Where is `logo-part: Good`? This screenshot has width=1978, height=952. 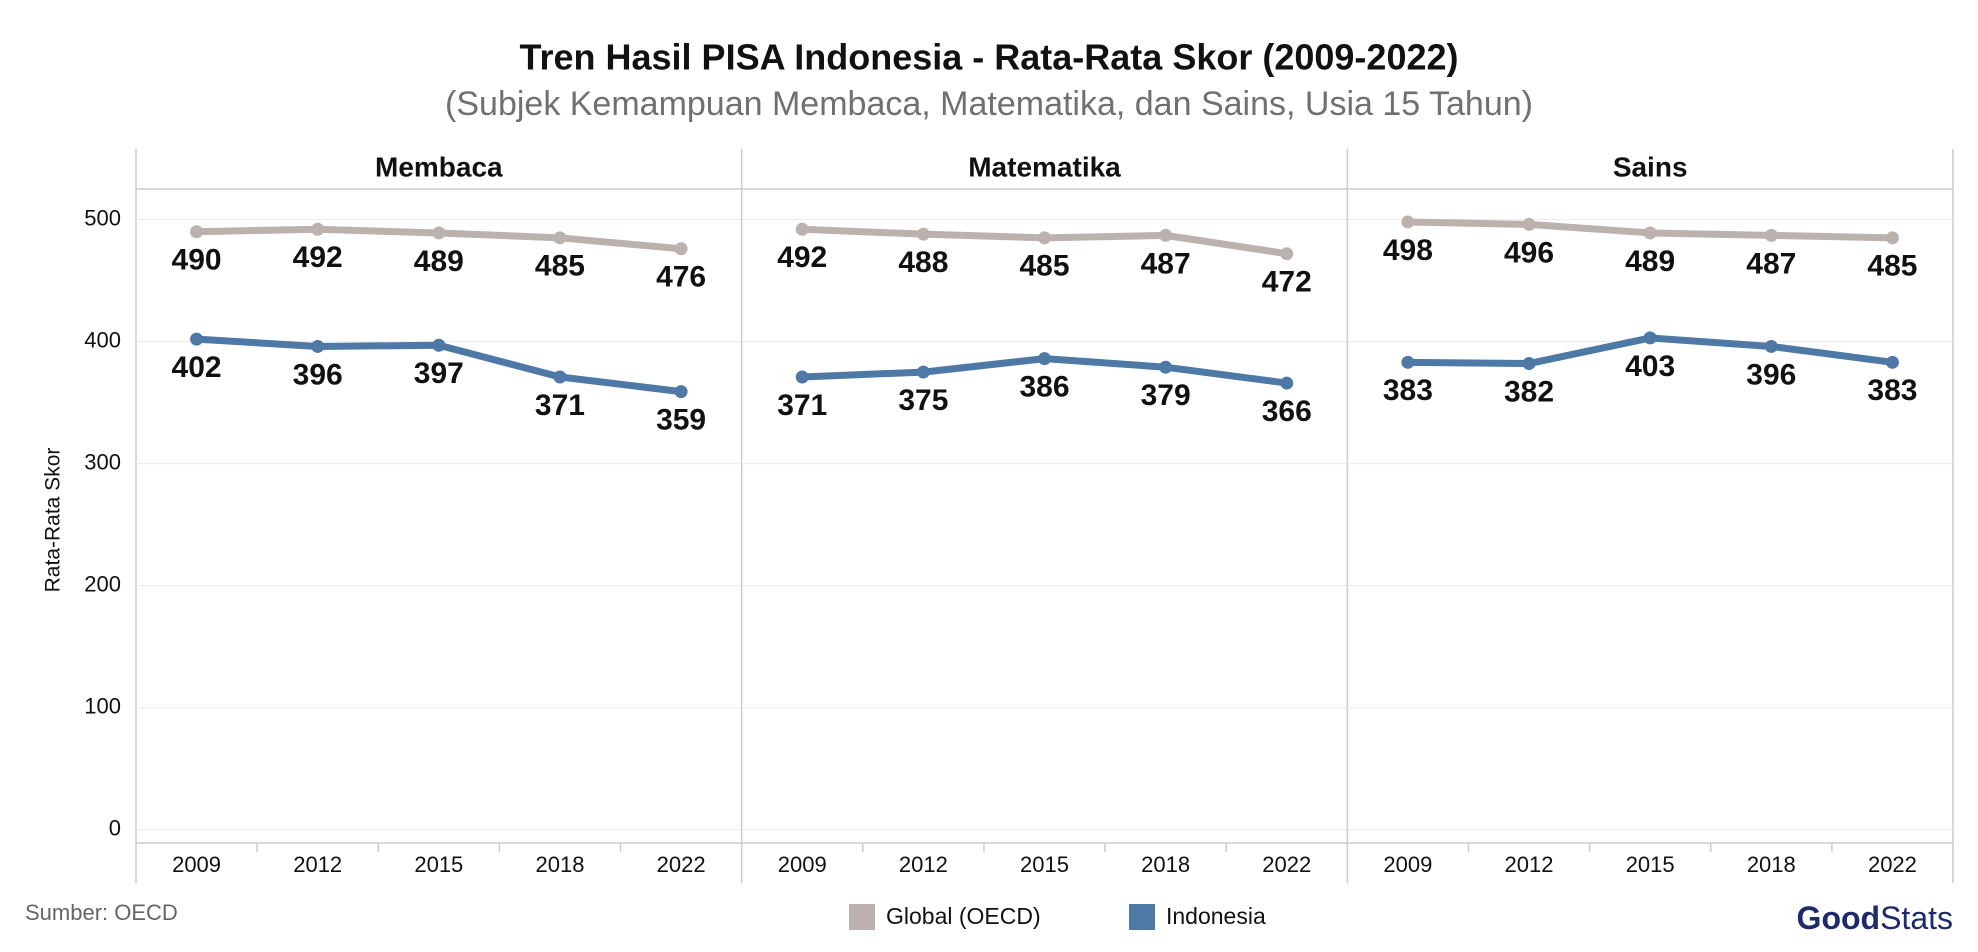
logo-part: Good is located at coordinates (1839, 918).